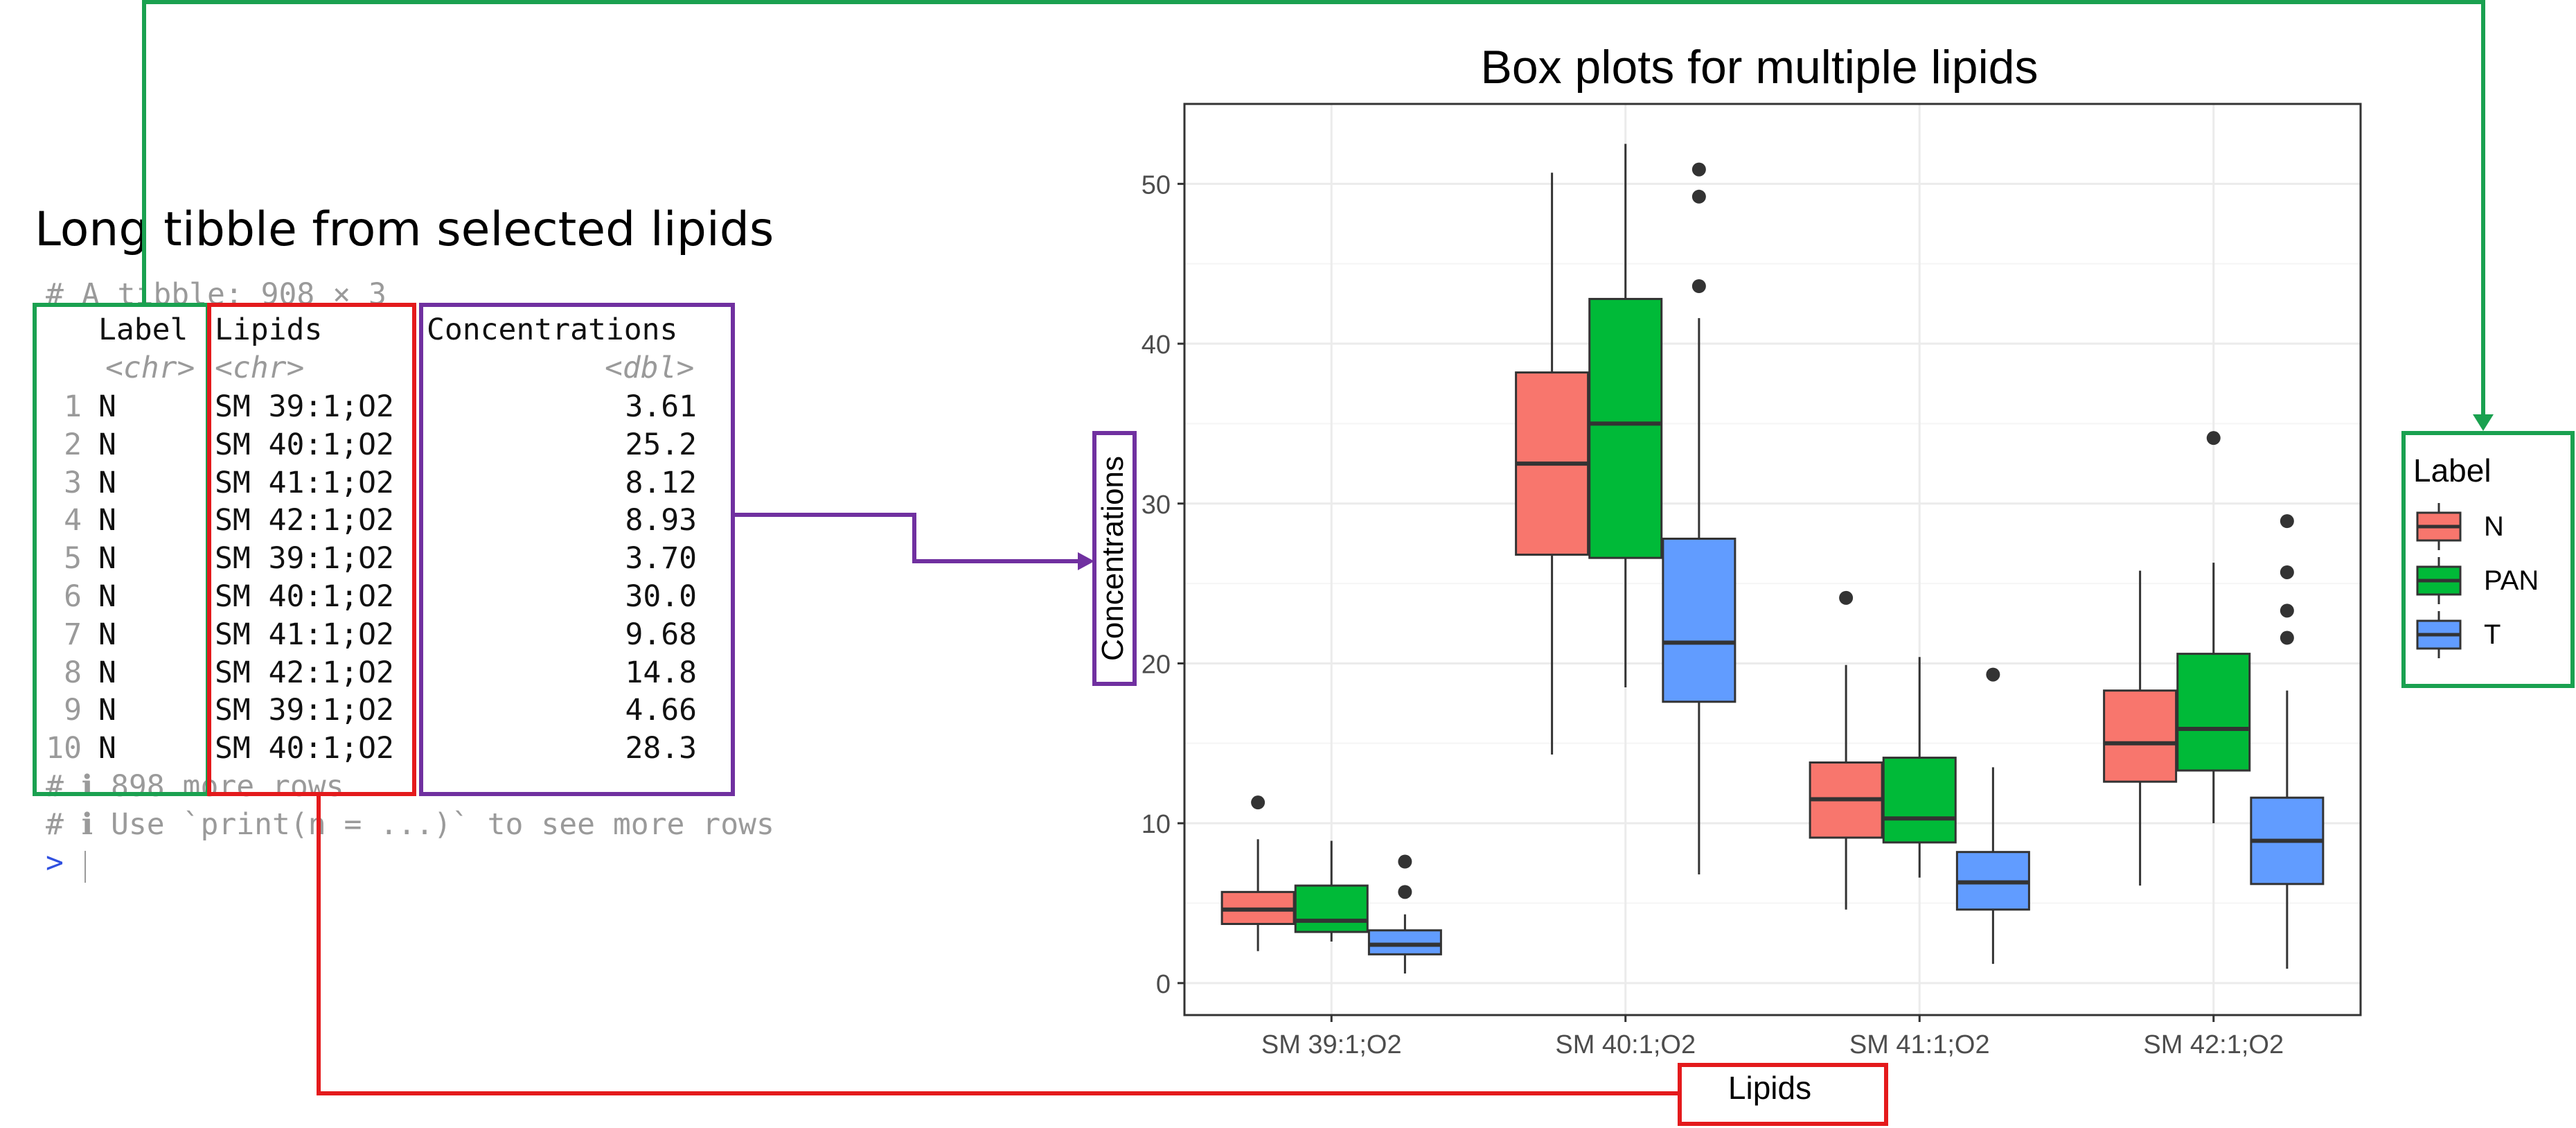  I want to click on row-concentration: 9.68, so click(661, 634).